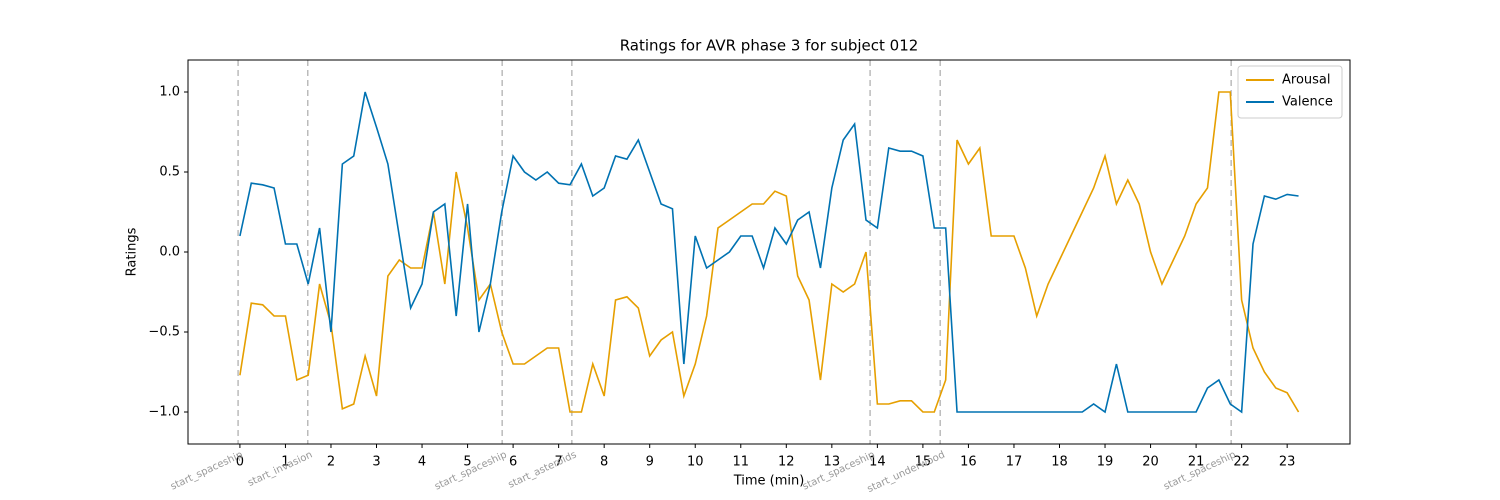 This screenshot has height=500, width=1500. I want to click on x-tick-label: 9, so click(650, 462).